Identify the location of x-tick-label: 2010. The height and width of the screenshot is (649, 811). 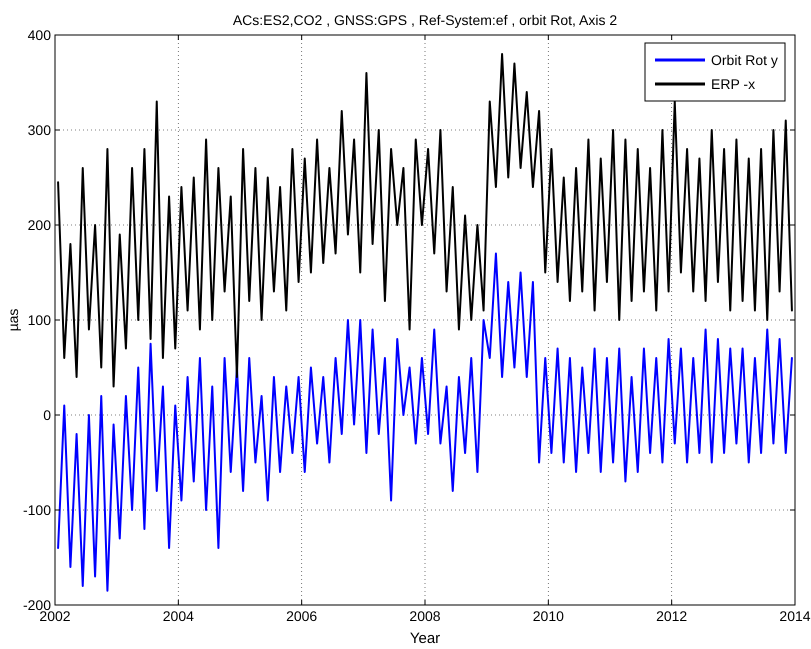
(548, 616).